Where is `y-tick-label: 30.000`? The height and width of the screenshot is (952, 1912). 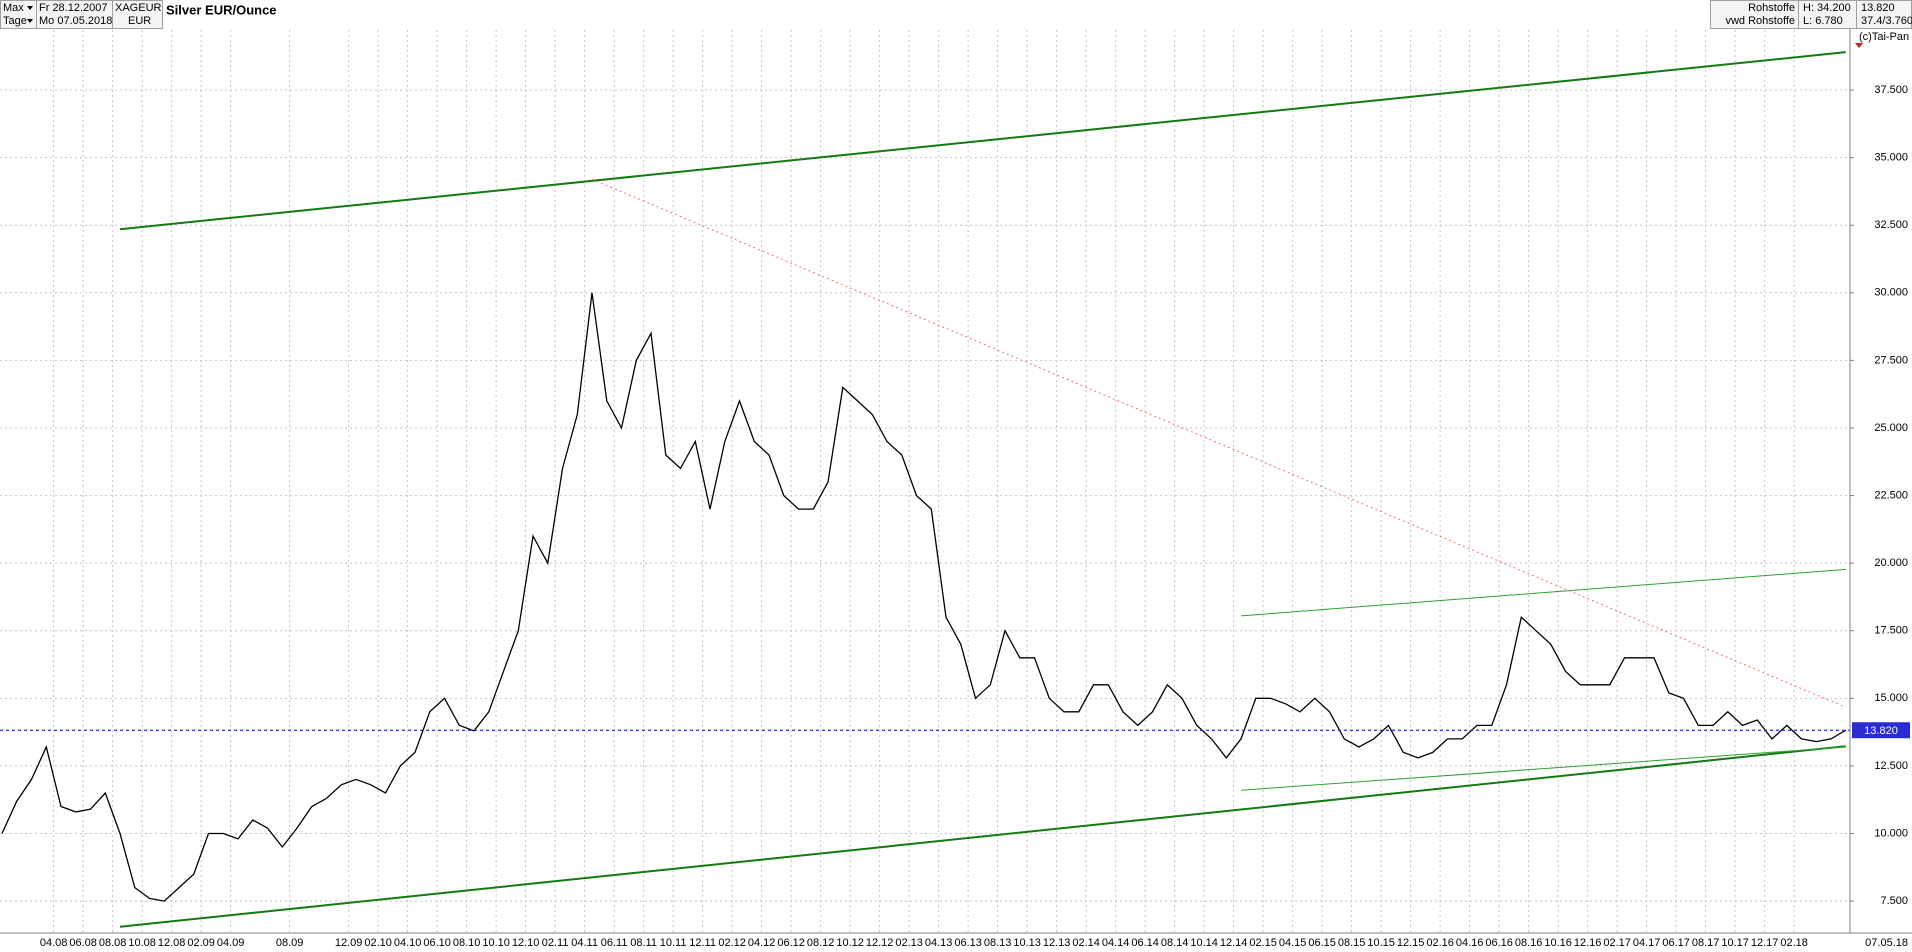
y-tick-label: 30.000 is located at coordinates (1891, 293).